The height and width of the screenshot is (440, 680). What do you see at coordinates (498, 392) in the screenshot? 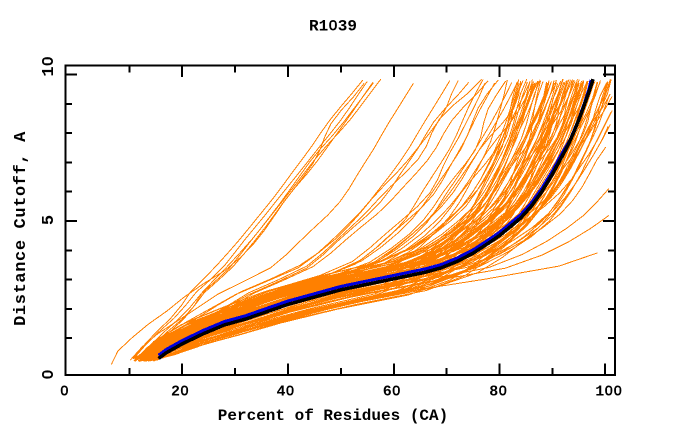
I see `svg-text: 80` at bounding box center [498, 392].